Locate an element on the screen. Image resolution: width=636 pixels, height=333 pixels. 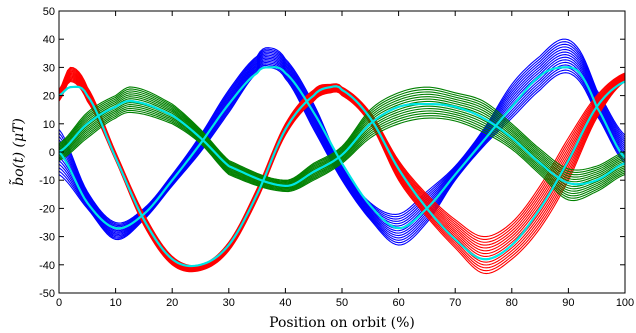
y-tick-label: 30 is located at coordinates (49, 68).